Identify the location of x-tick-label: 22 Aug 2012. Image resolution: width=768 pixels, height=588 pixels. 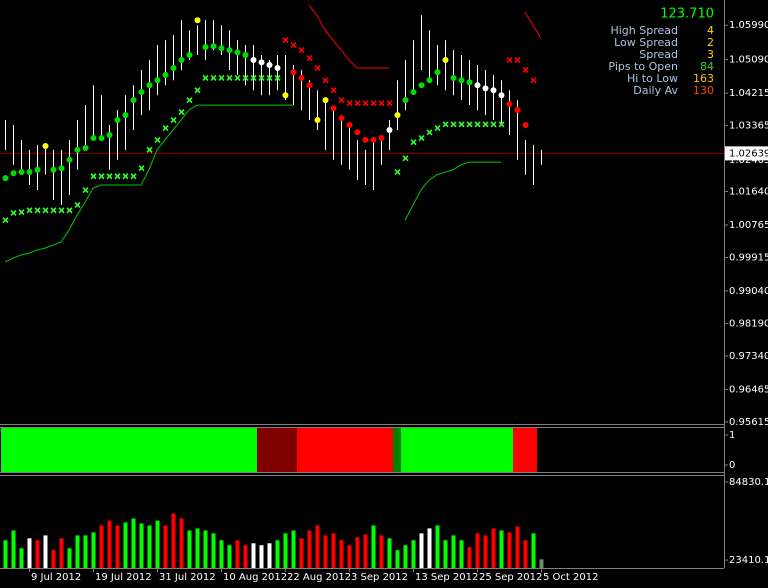
(319, 577).